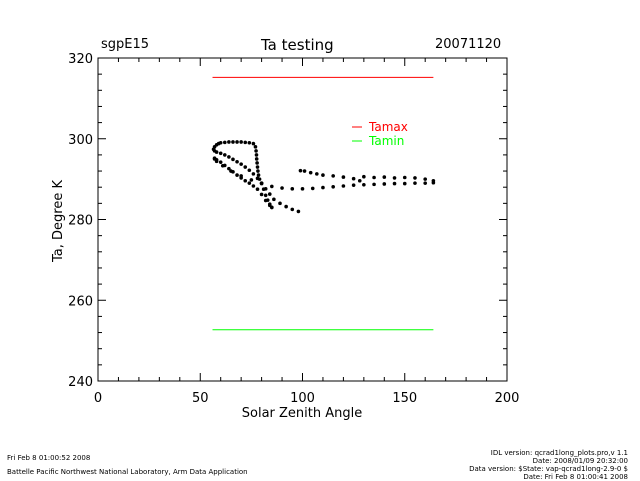  I want to click on legend-label-tamin: Tamin, so click(386, 141).